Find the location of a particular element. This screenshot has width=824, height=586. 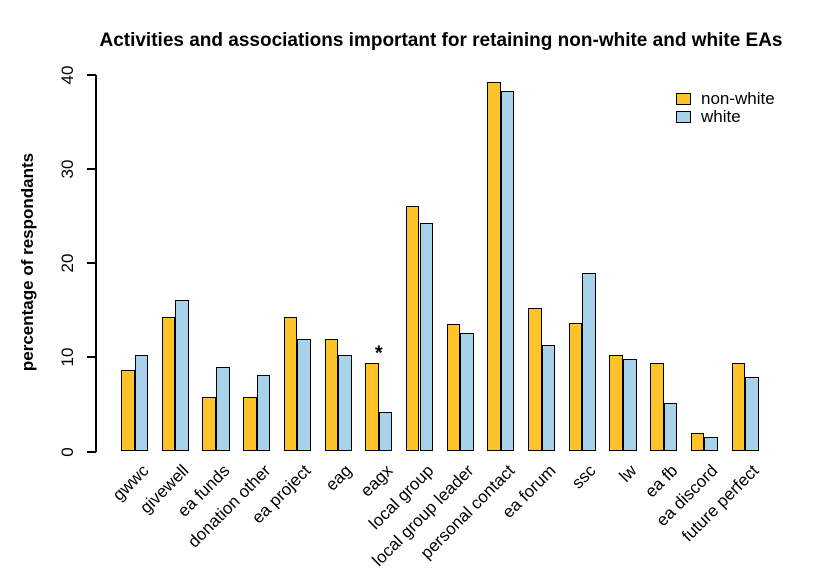

bar-non-white-local-group is located at coordinates (412, 328).